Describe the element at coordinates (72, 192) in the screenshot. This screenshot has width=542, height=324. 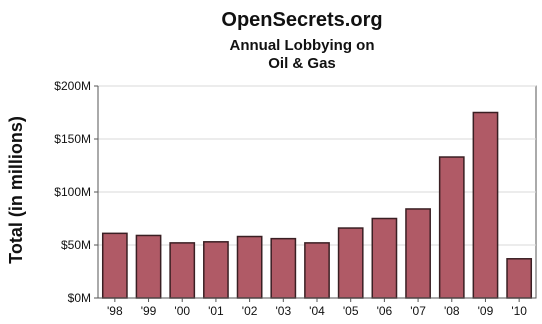
I see `y-tick-label: $100M` at that location.